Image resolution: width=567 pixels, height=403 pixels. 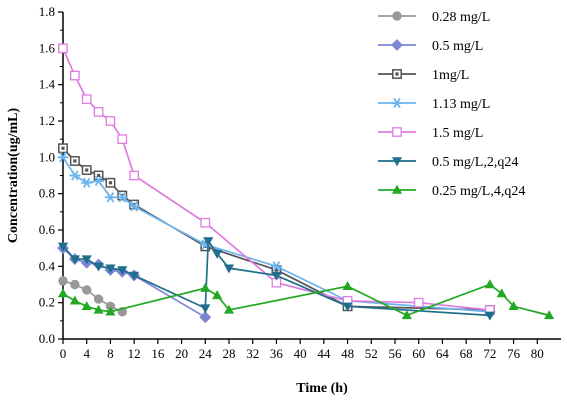 What do you see at coordinates (47, 265) in the screenshot?
I see `y-tick-label: 0.4` at bounding box center [47, 265].